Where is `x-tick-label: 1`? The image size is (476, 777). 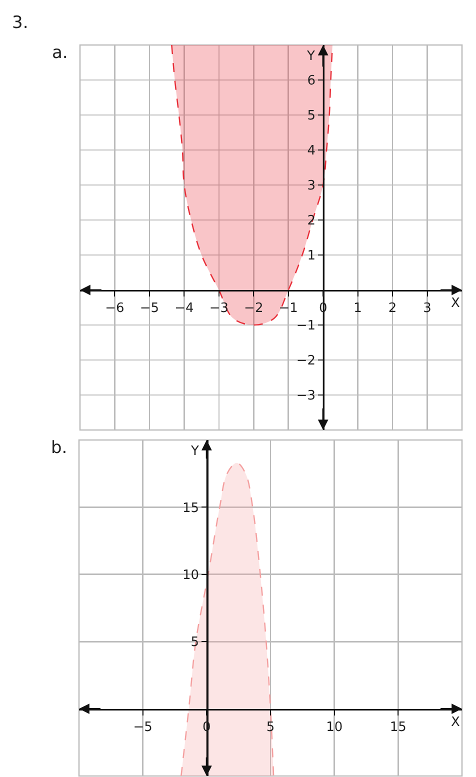 x-tick-label: 1 is located at coordinates (358, 308).